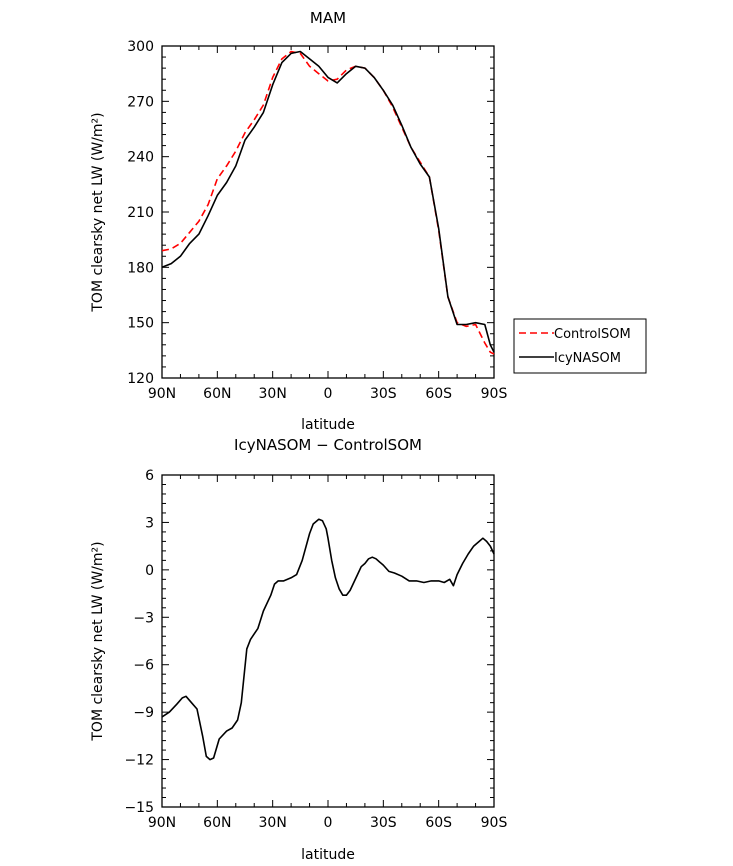  What do you see at coordinates (149, 571) in the screenshot?
I see `y-tick-label: 0` at bounding box center [149, 571].